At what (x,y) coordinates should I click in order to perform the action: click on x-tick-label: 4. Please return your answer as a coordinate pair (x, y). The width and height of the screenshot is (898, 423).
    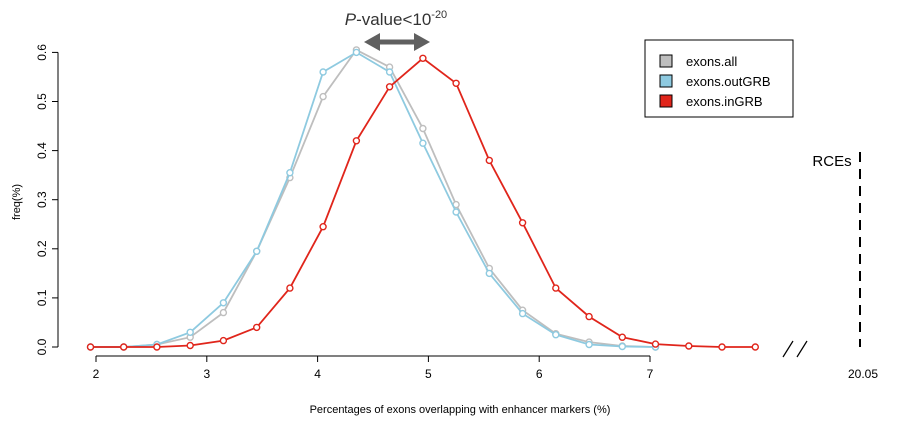
    Looking at the image, I should click on (317, 374).